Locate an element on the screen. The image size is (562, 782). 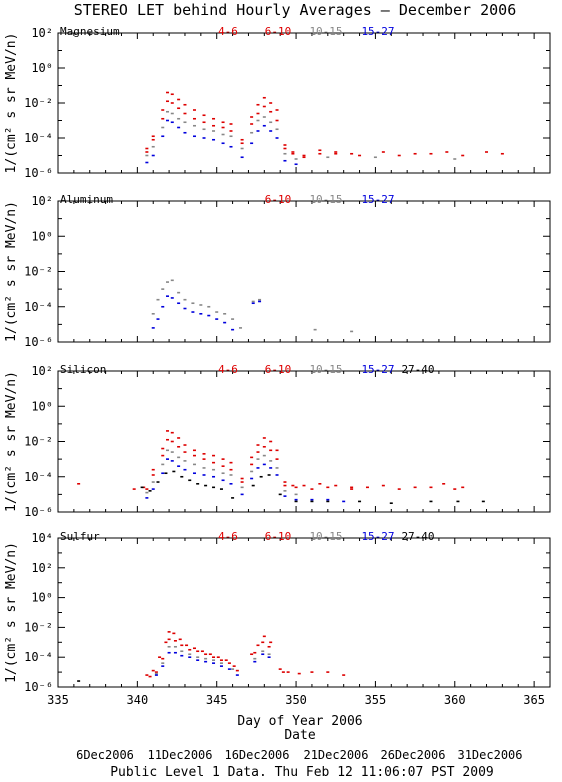
y-tick-label: 10⁴ is located at coordinates (42, 538).